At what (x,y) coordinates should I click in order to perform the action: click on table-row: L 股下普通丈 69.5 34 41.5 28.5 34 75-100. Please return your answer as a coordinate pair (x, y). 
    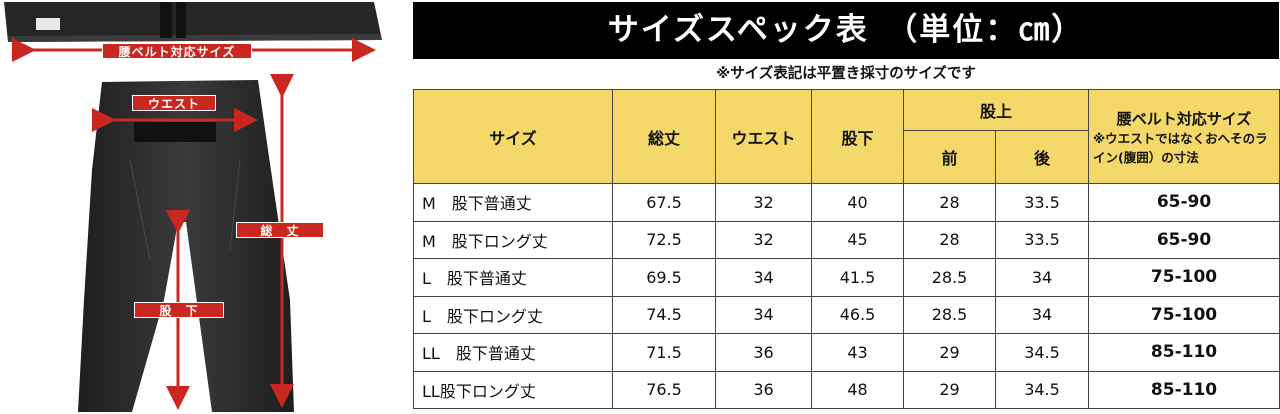
    Looking at the image, I should click on (846, 277).